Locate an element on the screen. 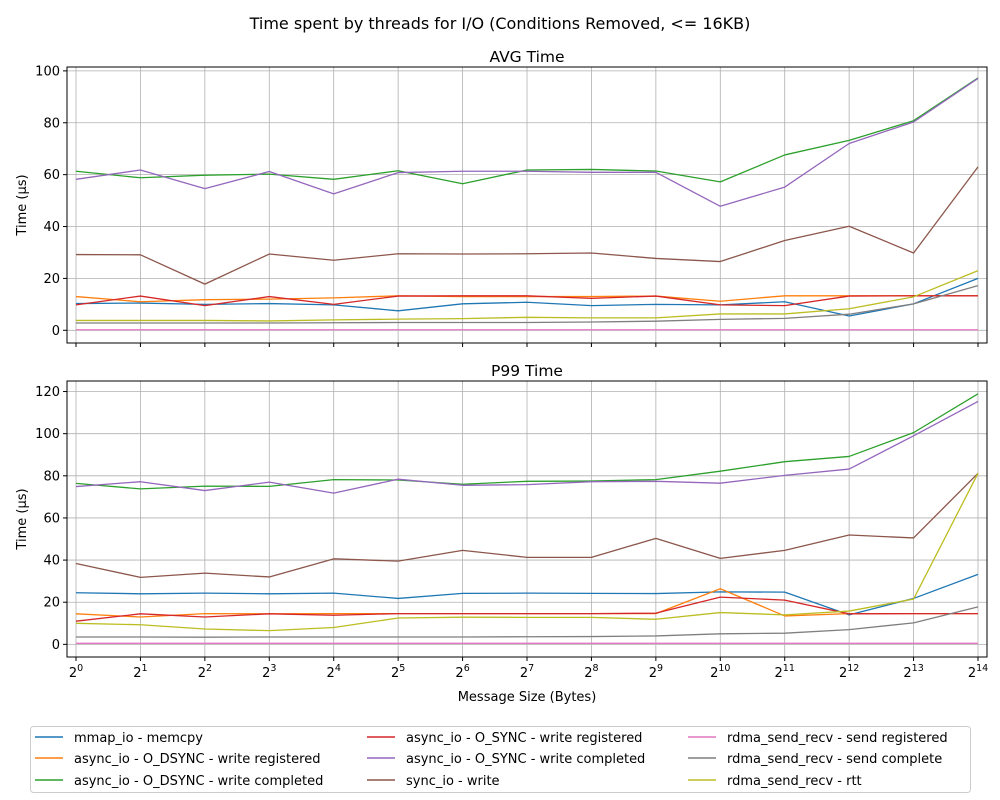 The width and height of the screenshot is (1000, 800). y-axis: 0 20 40 60 80 100 is located at coordinates (51, 201).